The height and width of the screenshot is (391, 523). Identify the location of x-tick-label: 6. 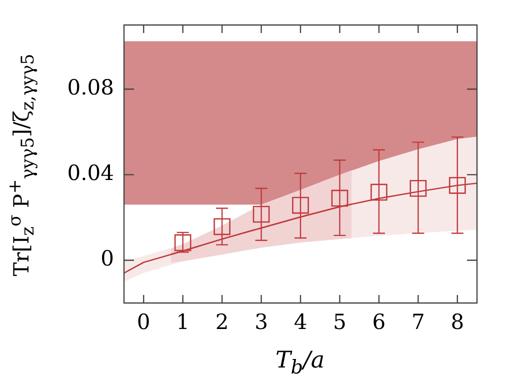
(379, 322).